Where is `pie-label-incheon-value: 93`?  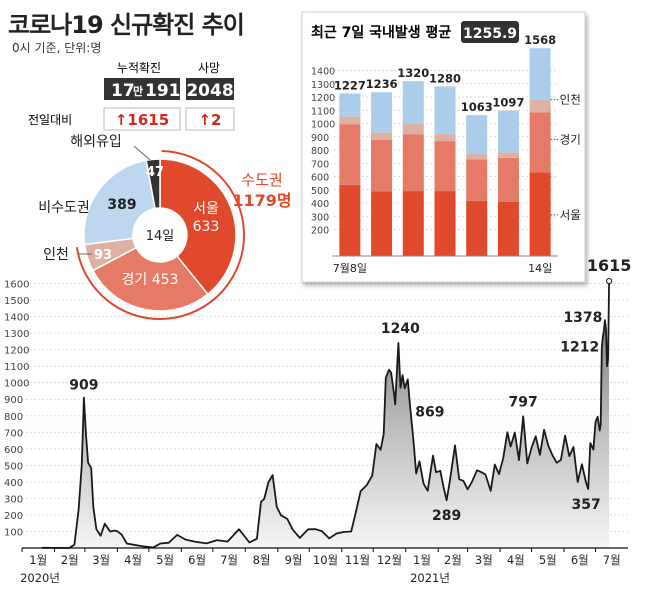 pie-label-incheon-value: 93 is located at coordinates (103, 255).